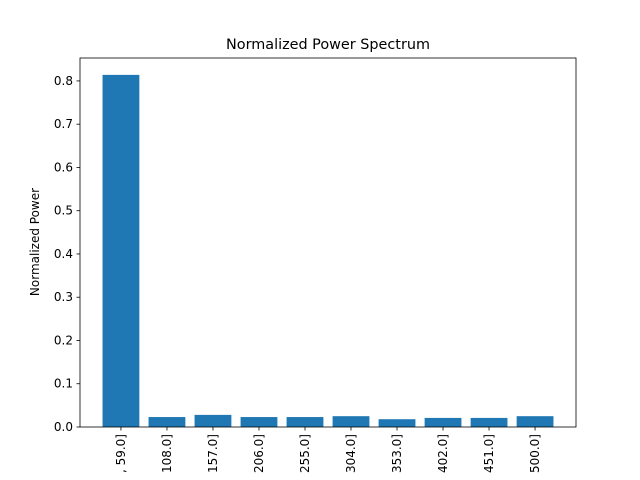 The width and height of the screenshot is (640, 480). What do you see at coordinates (63, 167) in the screenshot?
I see `y-tick-label: 0.6` at bounding box center [63, 167].